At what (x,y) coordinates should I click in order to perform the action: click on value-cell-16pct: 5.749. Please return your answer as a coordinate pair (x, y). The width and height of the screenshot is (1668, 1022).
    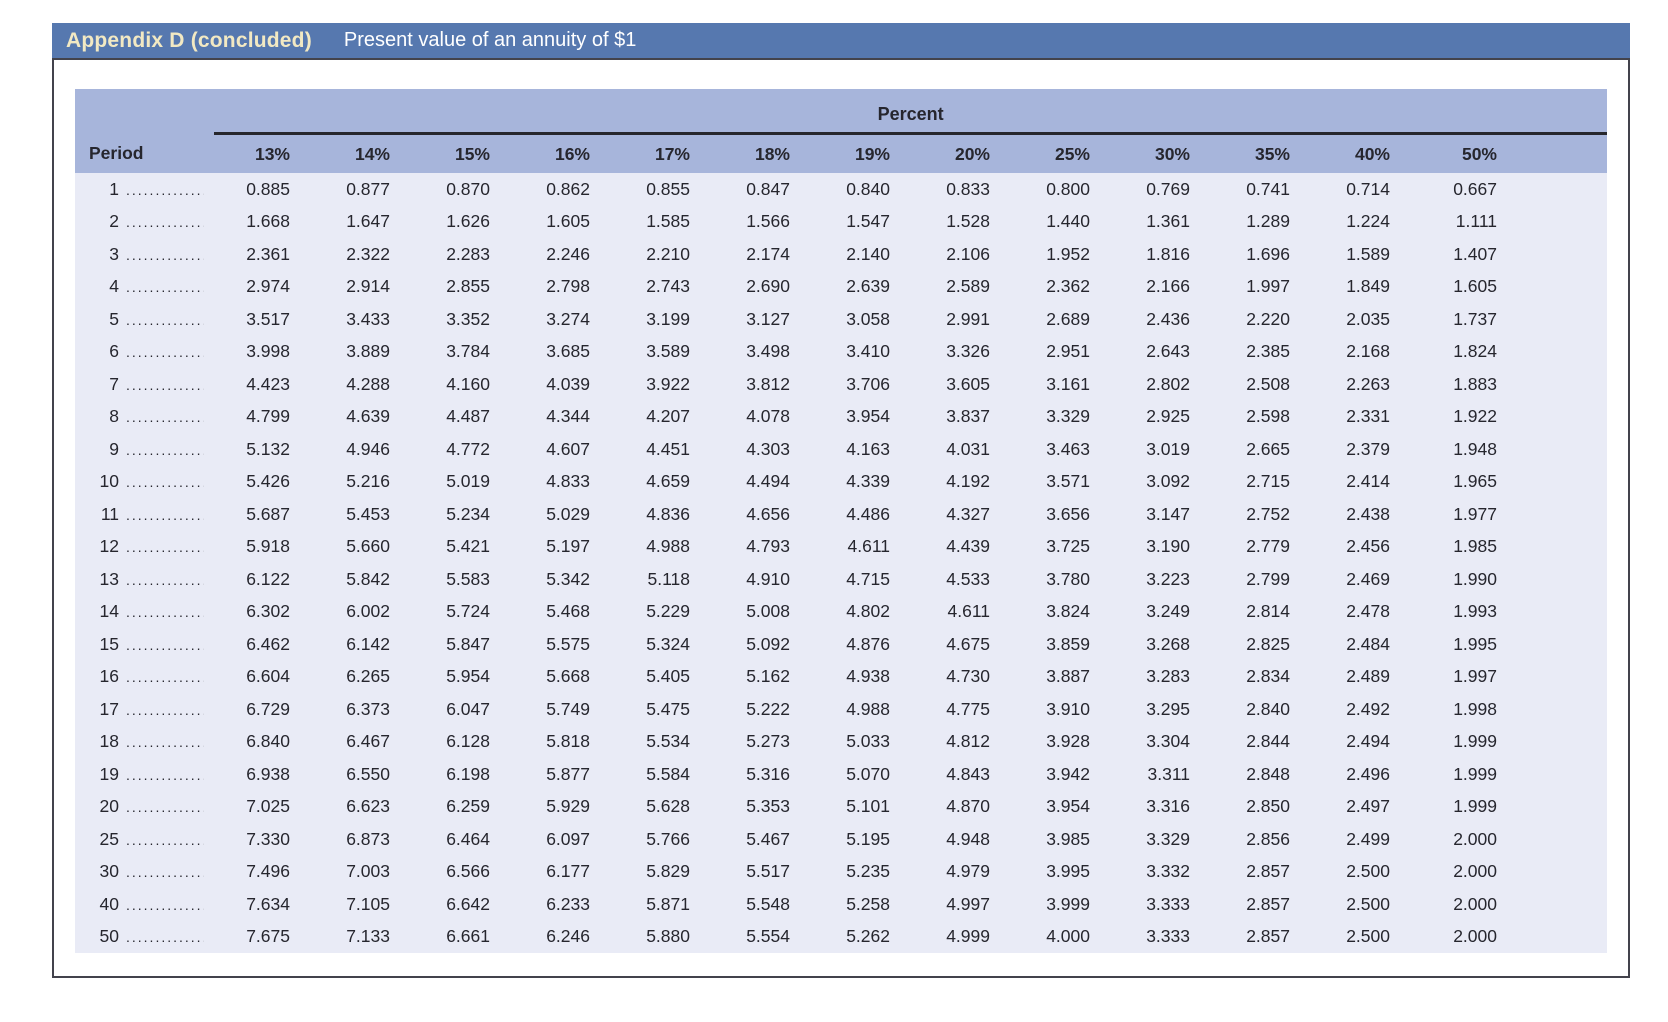
    Looking at the image, I should click on (564, 709).